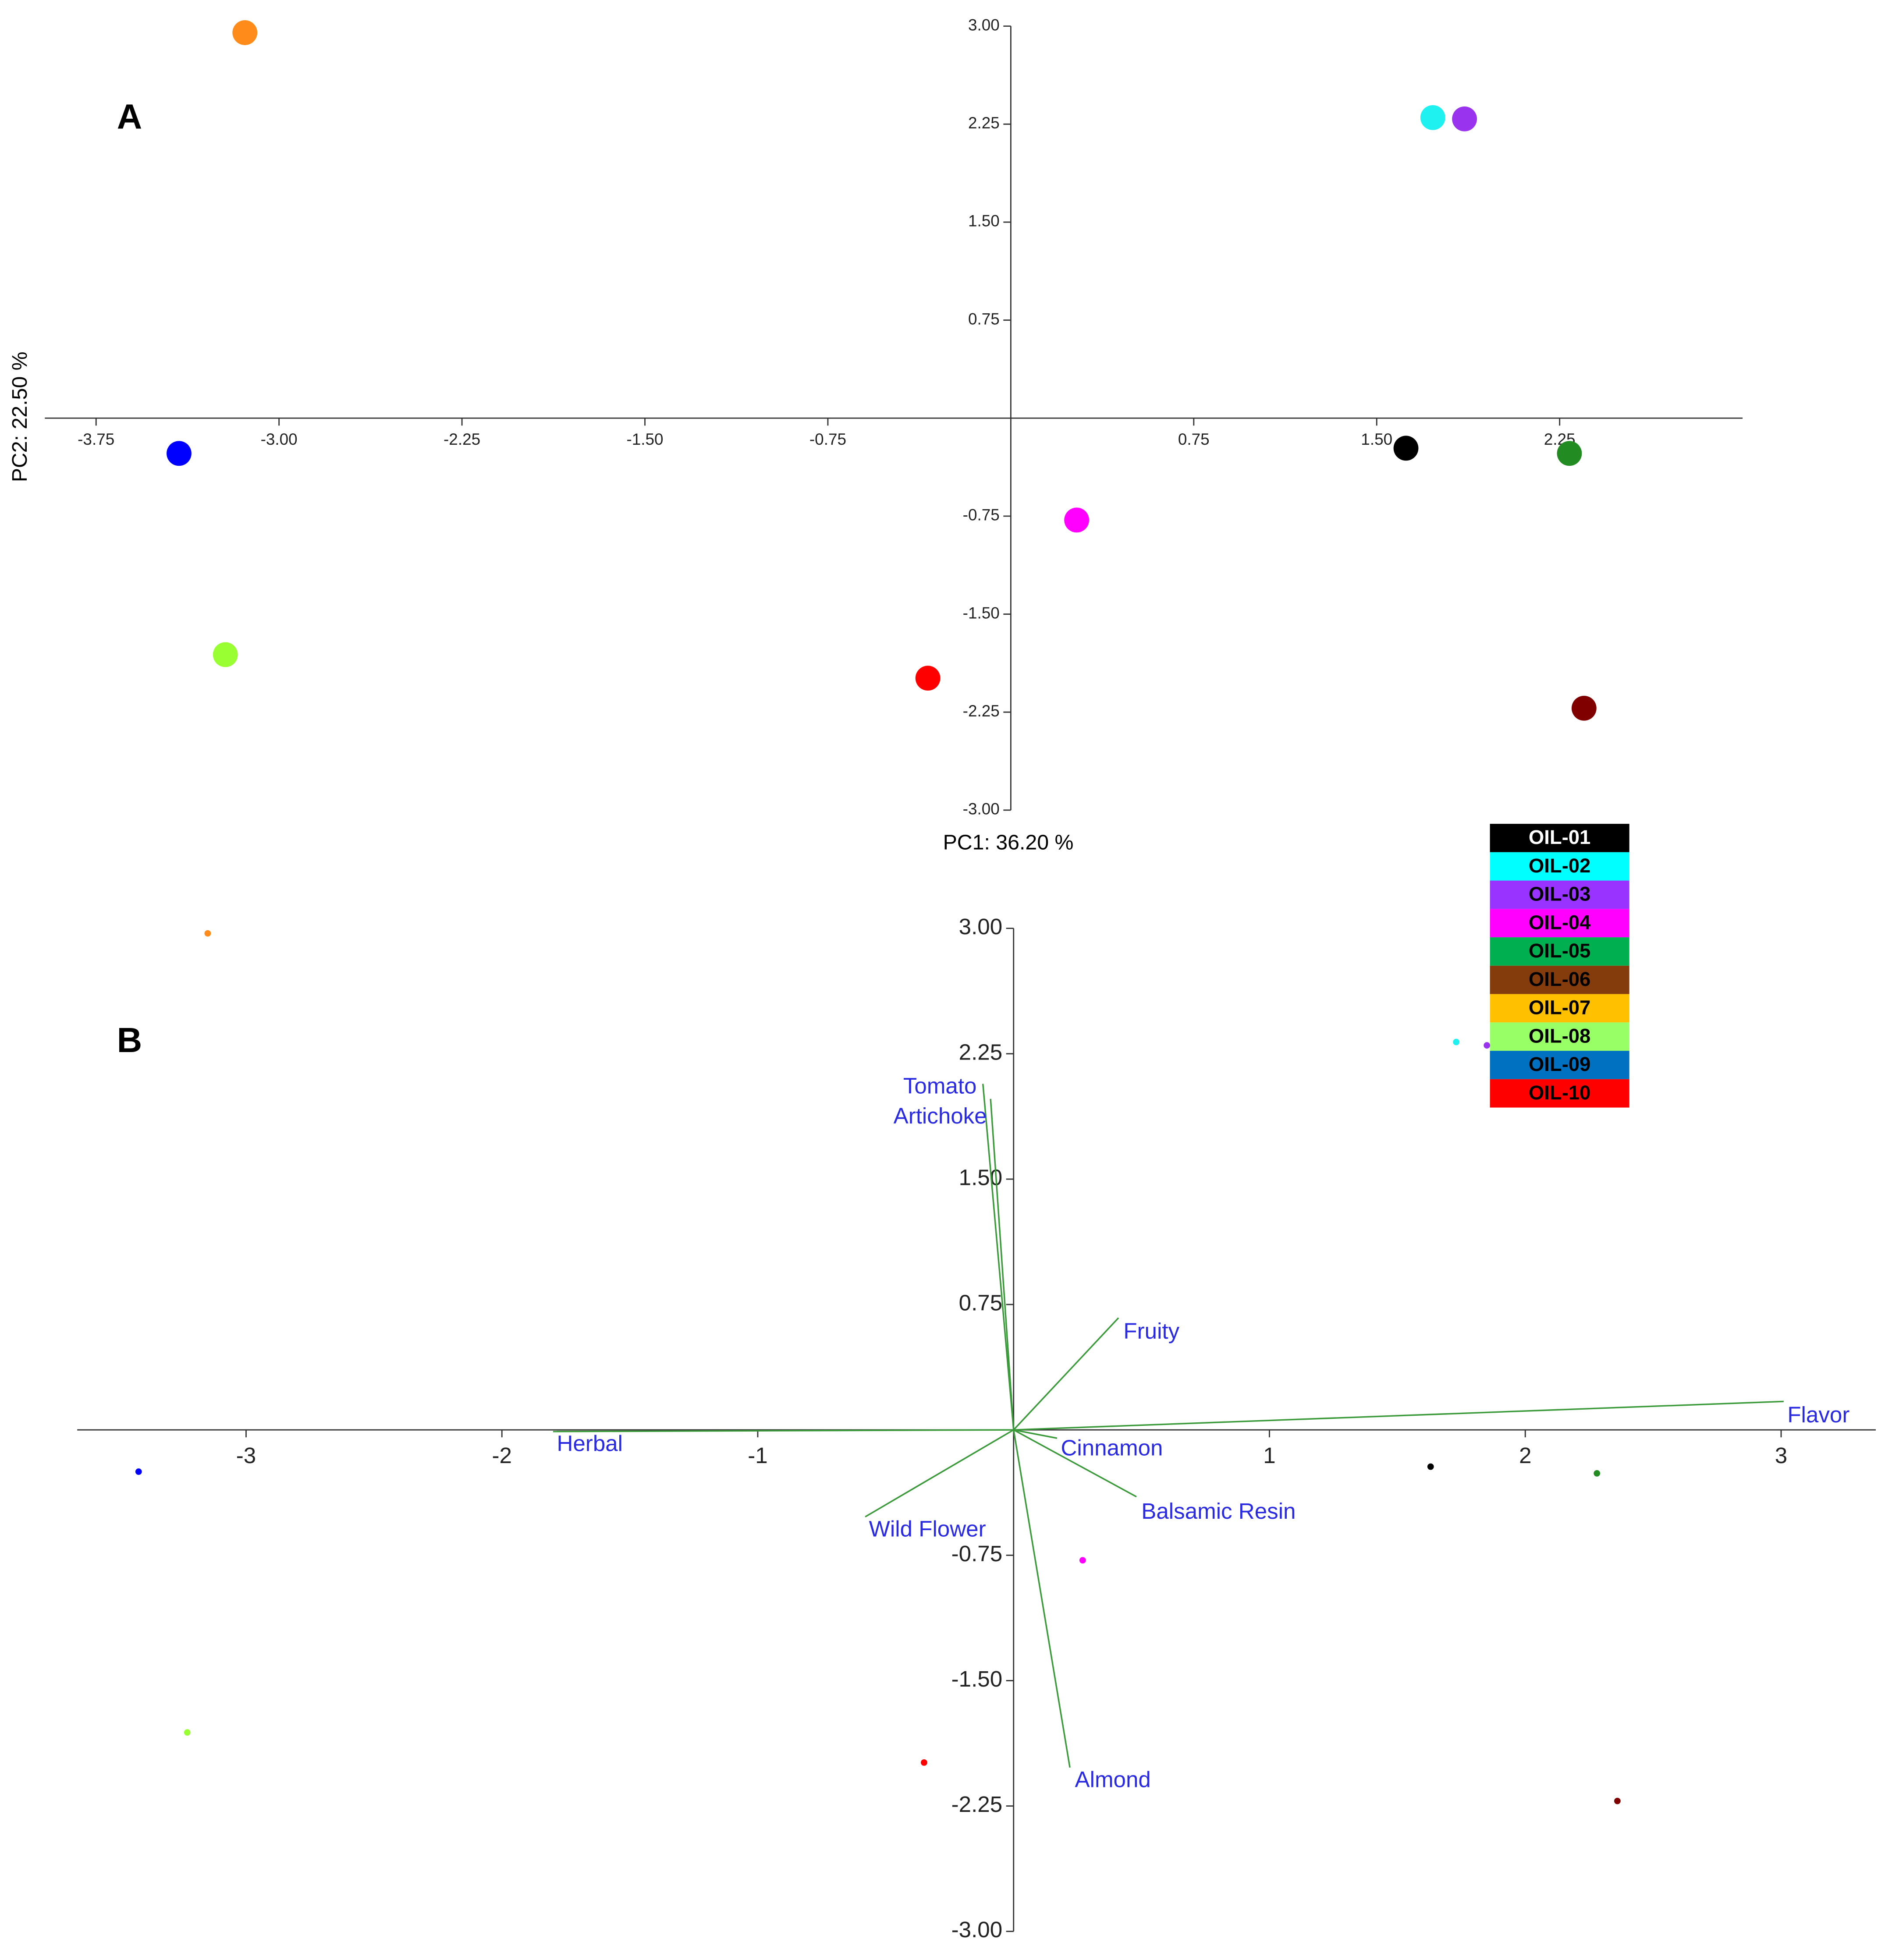  I want to click on y-tick-label: 1.50, so click(984, 221).